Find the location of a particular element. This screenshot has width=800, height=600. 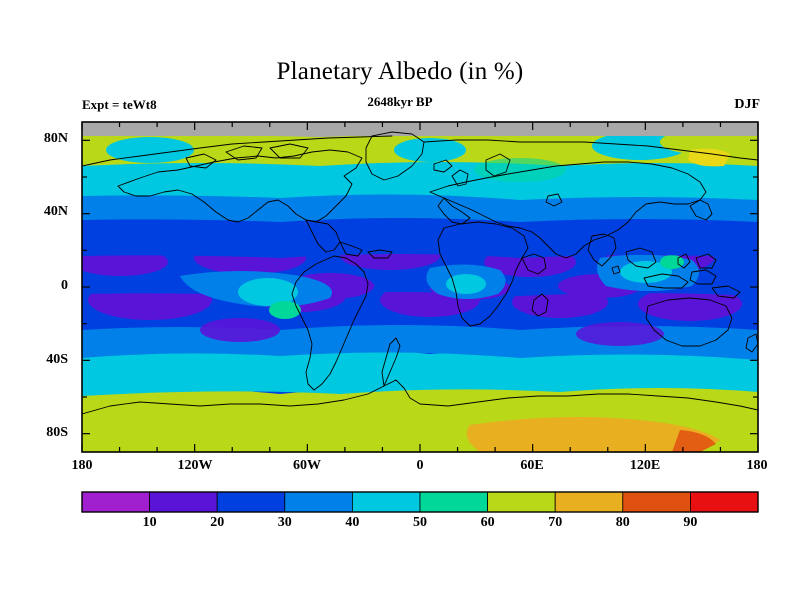

experiment-label: Expt = teWt8 is located at coordinates (119, 104).